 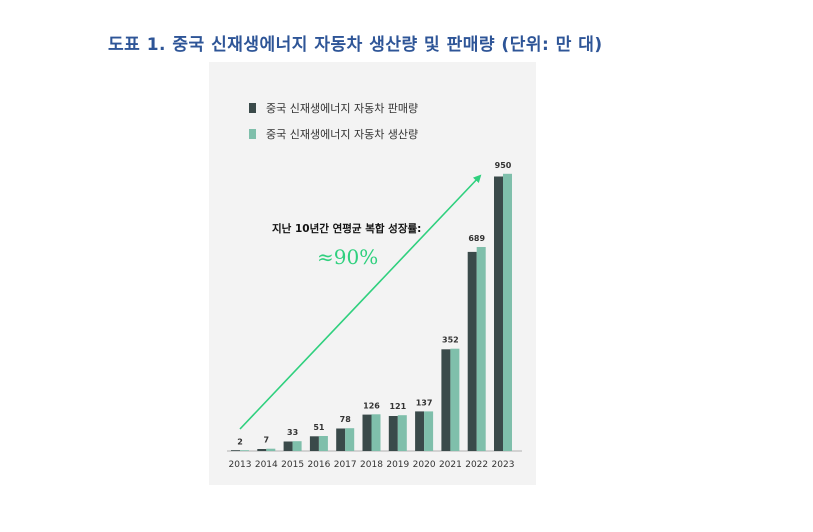 What do you see at coordinates (267, 440) in the screenshot?
I see `value-label-2014: 7` at bounding box center [267, 440].